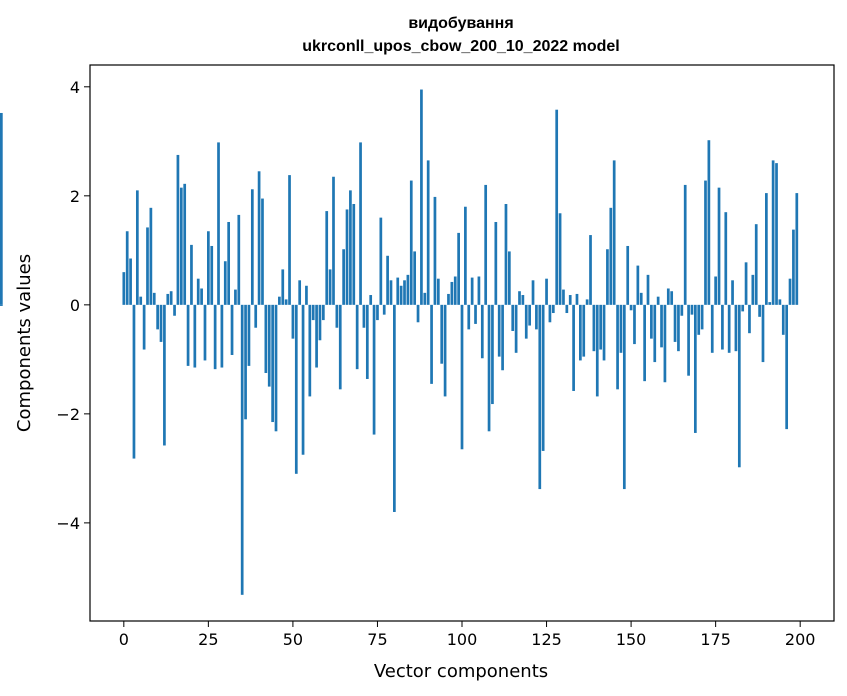  What do you see at coordinates (73, 305) in the screenshot?
I see `y-axis-ticks: −4 −2 0 2 4` at bounding box center [73, 305].